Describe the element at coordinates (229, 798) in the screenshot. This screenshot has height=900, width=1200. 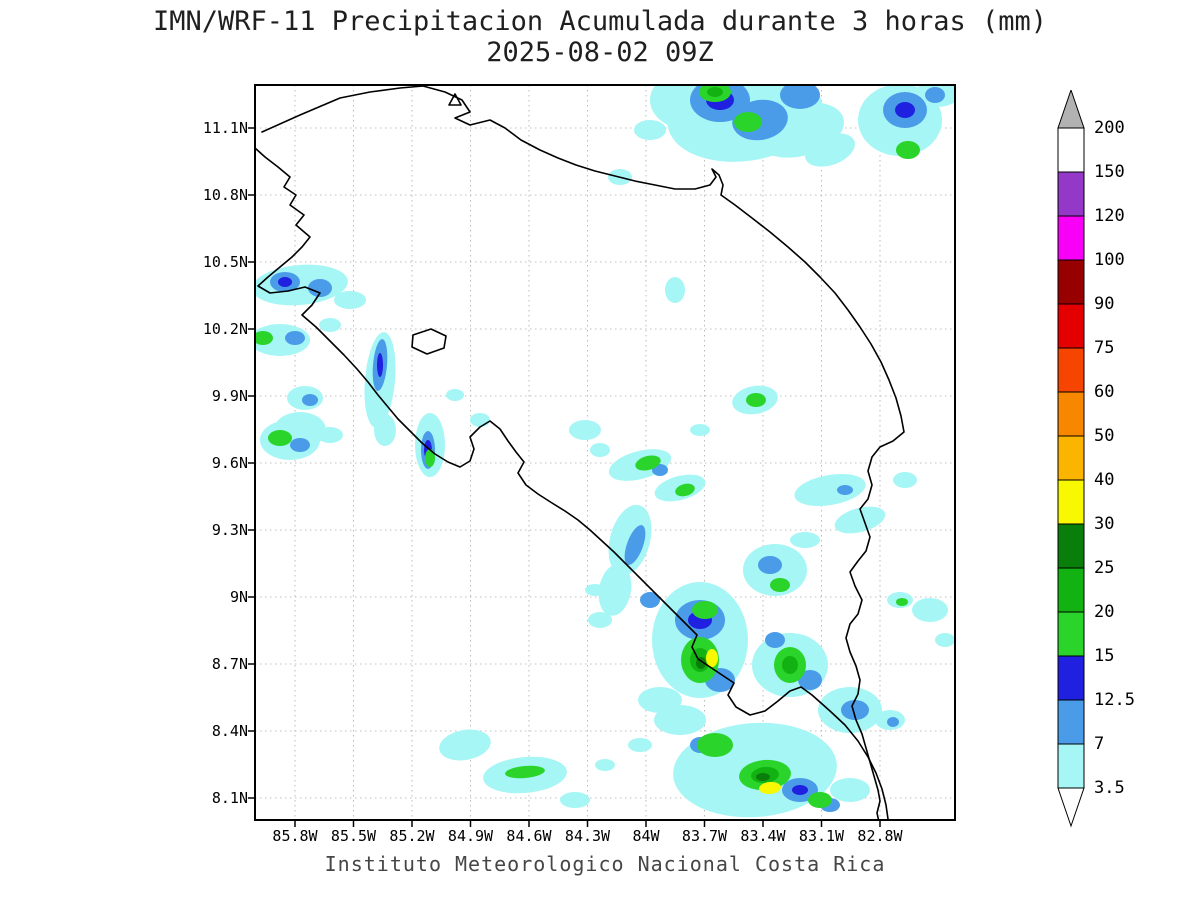
I see `lat-tick-label: 8.1N` at that location.